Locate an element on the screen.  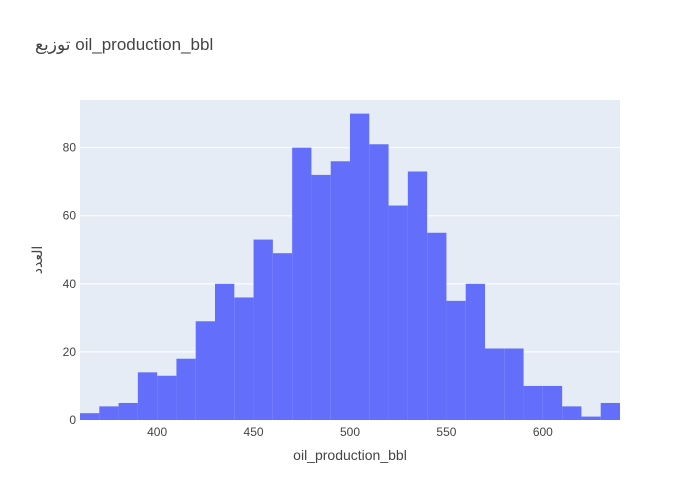
x-tick-label: 400 is located at coordinates (157, 432).